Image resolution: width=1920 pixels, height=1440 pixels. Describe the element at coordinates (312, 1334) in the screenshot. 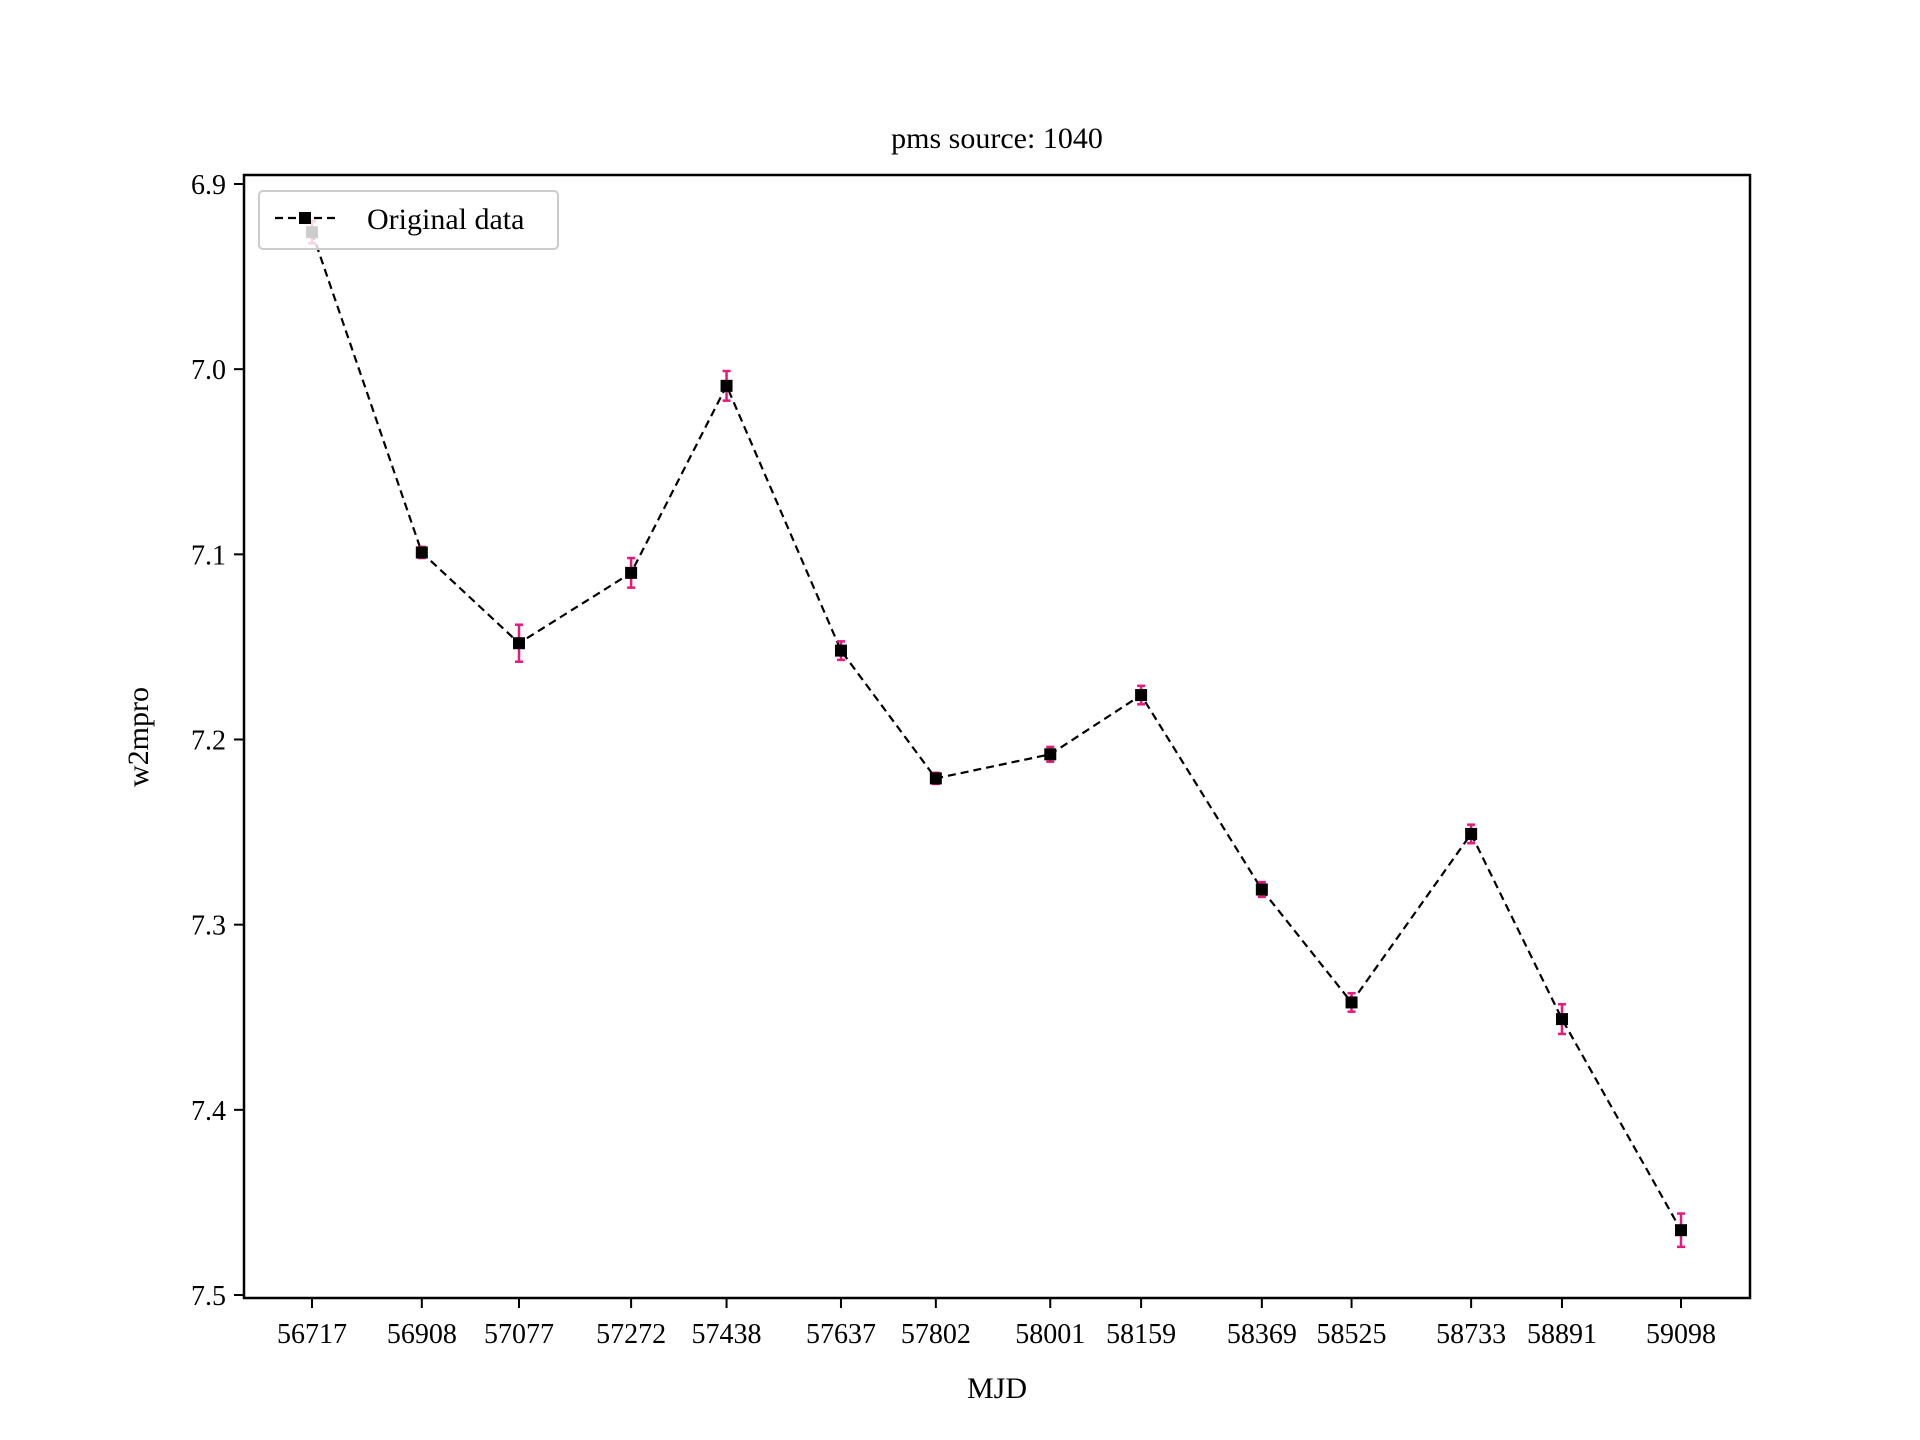

I see `x-tick-label: 56717` at that location.